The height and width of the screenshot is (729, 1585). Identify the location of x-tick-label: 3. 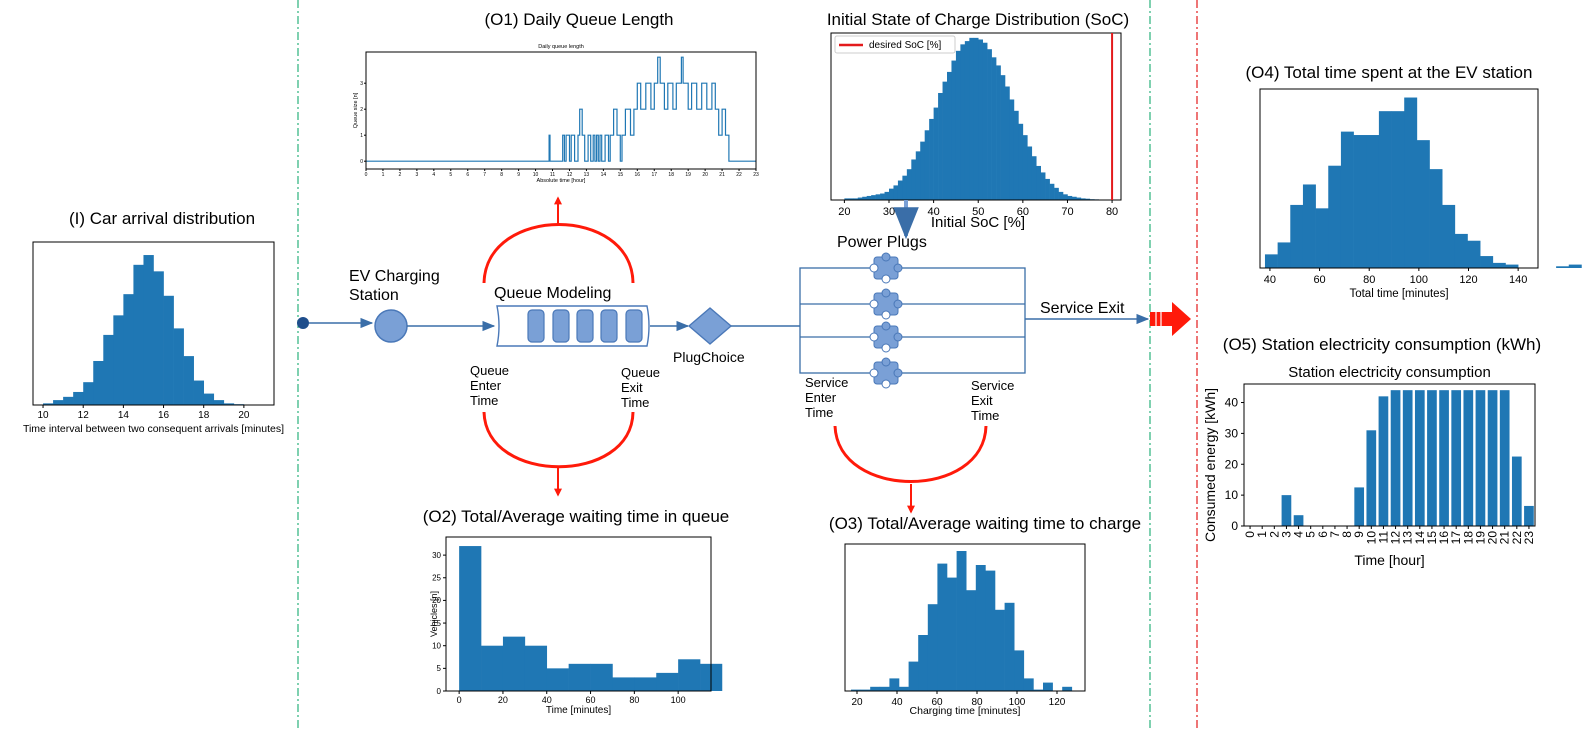
(416, 175).